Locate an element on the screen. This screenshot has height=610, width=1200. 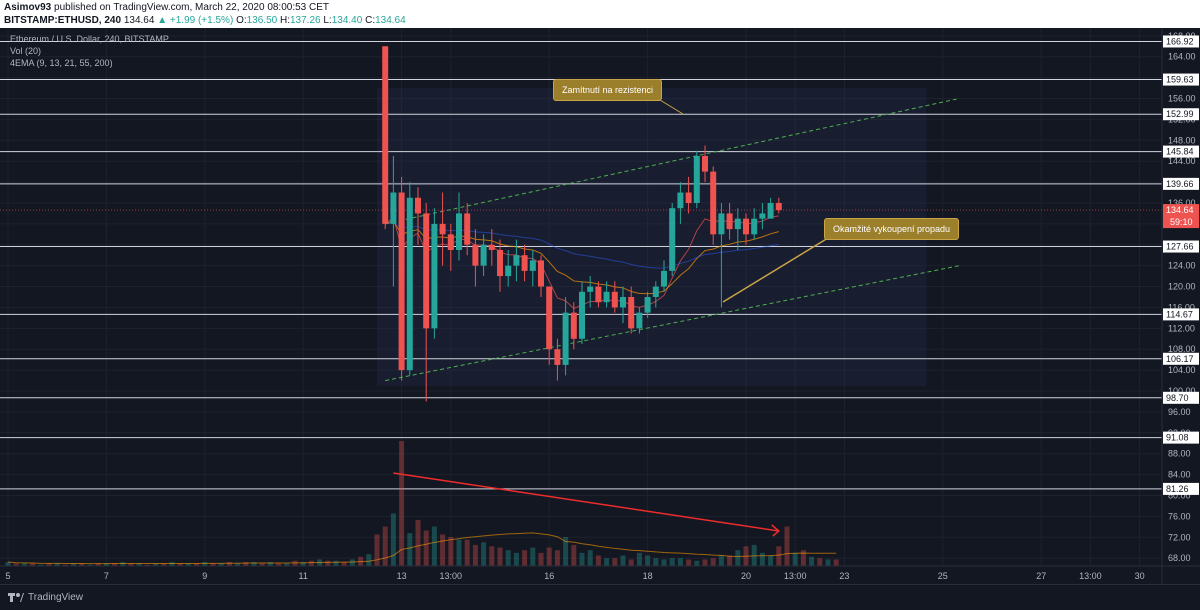
author-name: Asimov93 is located at coordinates (28, 7).